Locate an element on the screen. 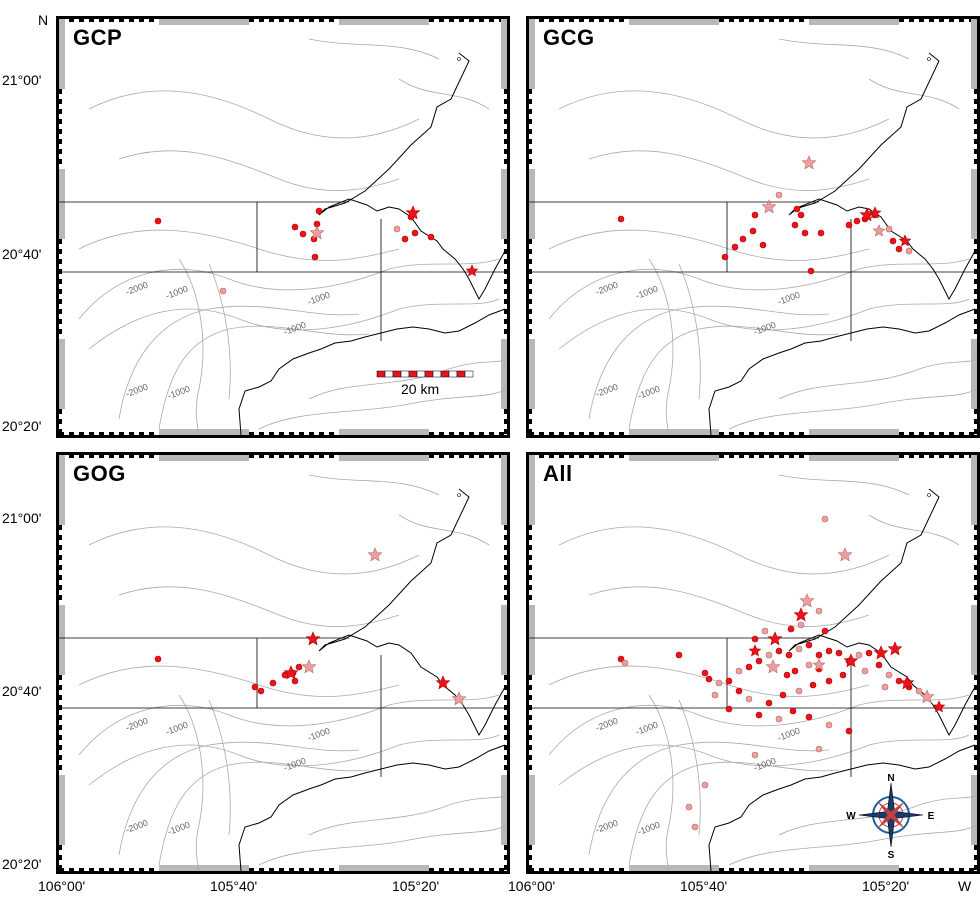 This screenshot has height=898, width=980. panel-title-gcg: GCG is located at coordinates (569, 37).